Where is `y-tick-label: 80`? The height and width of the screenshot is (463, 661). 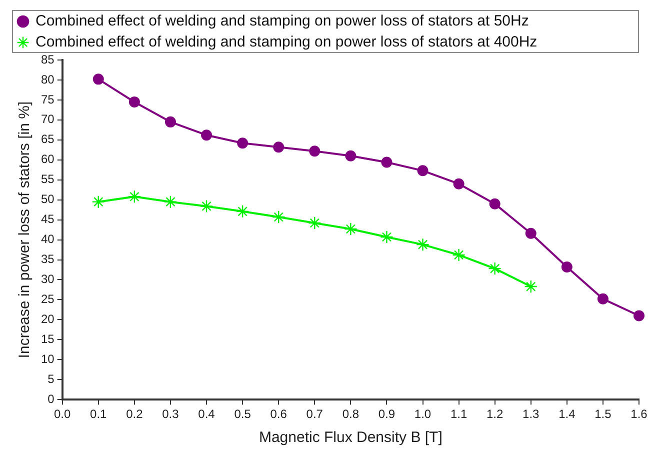
y-tick-label: 80 is located at coordinates (47, 79).